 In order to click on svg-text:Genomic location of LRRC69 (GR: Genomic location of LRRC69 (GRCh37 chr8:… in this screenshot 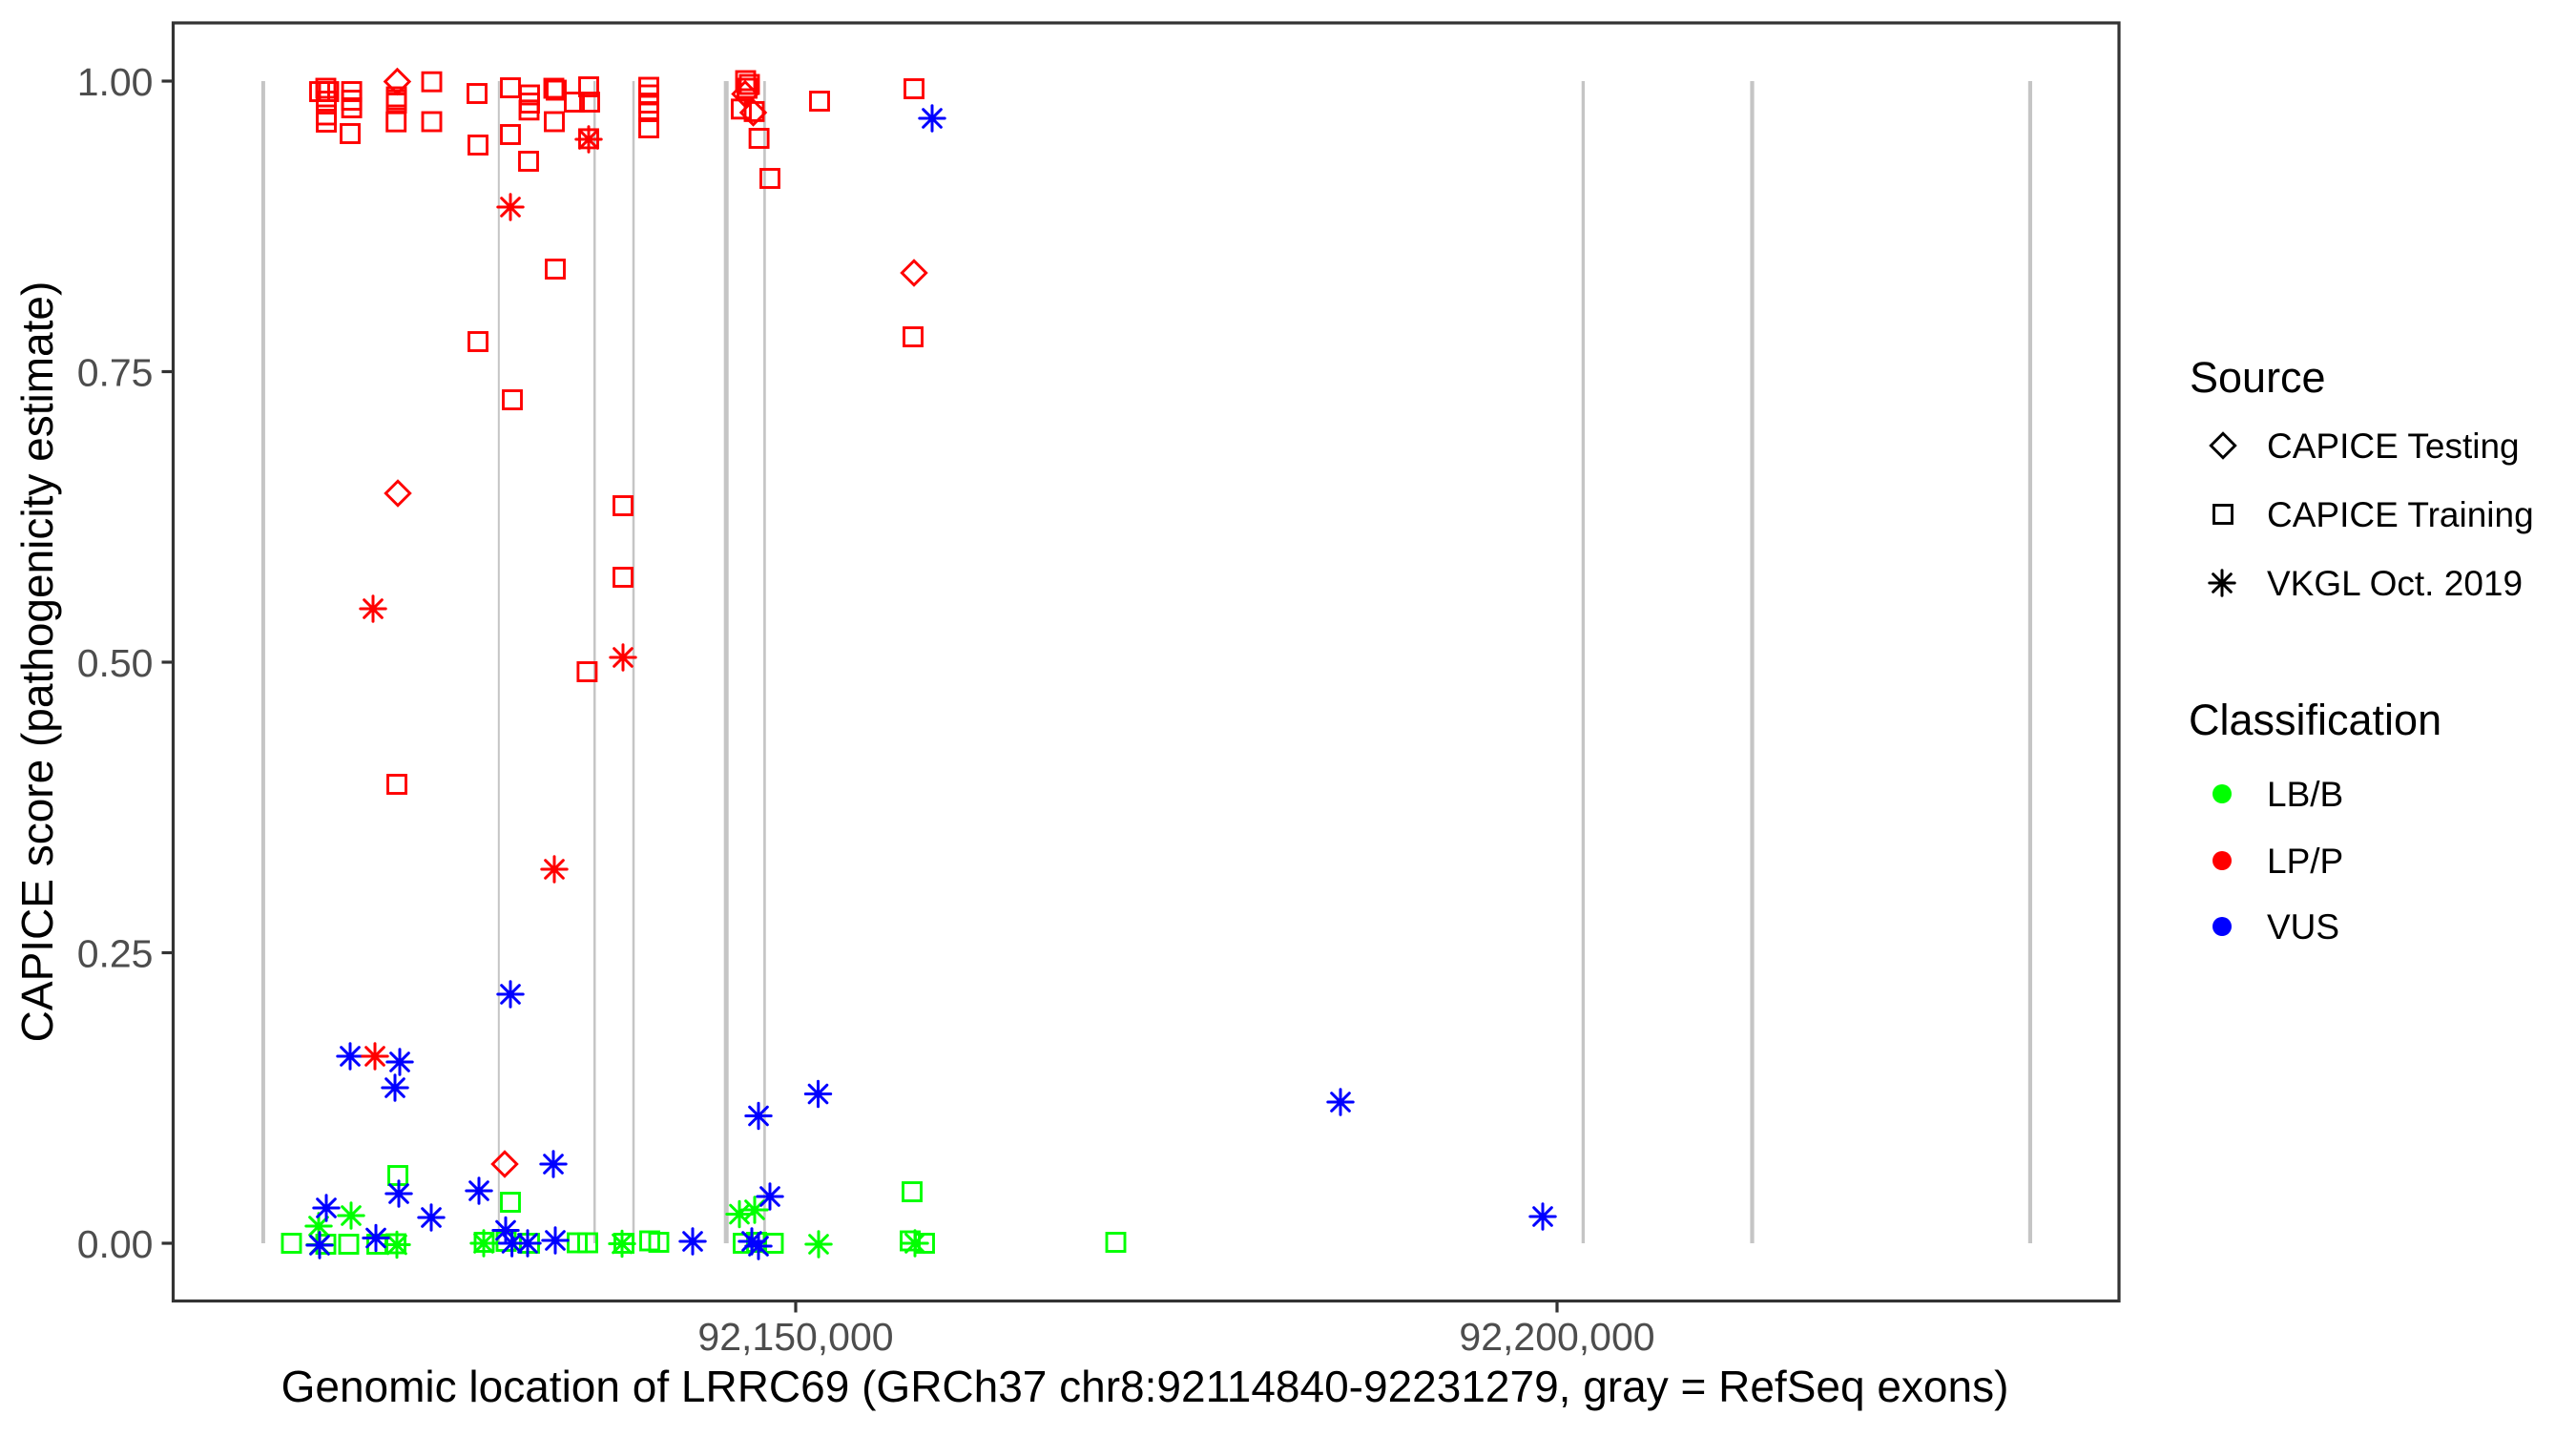, I will do `click(1145, 1386)`.